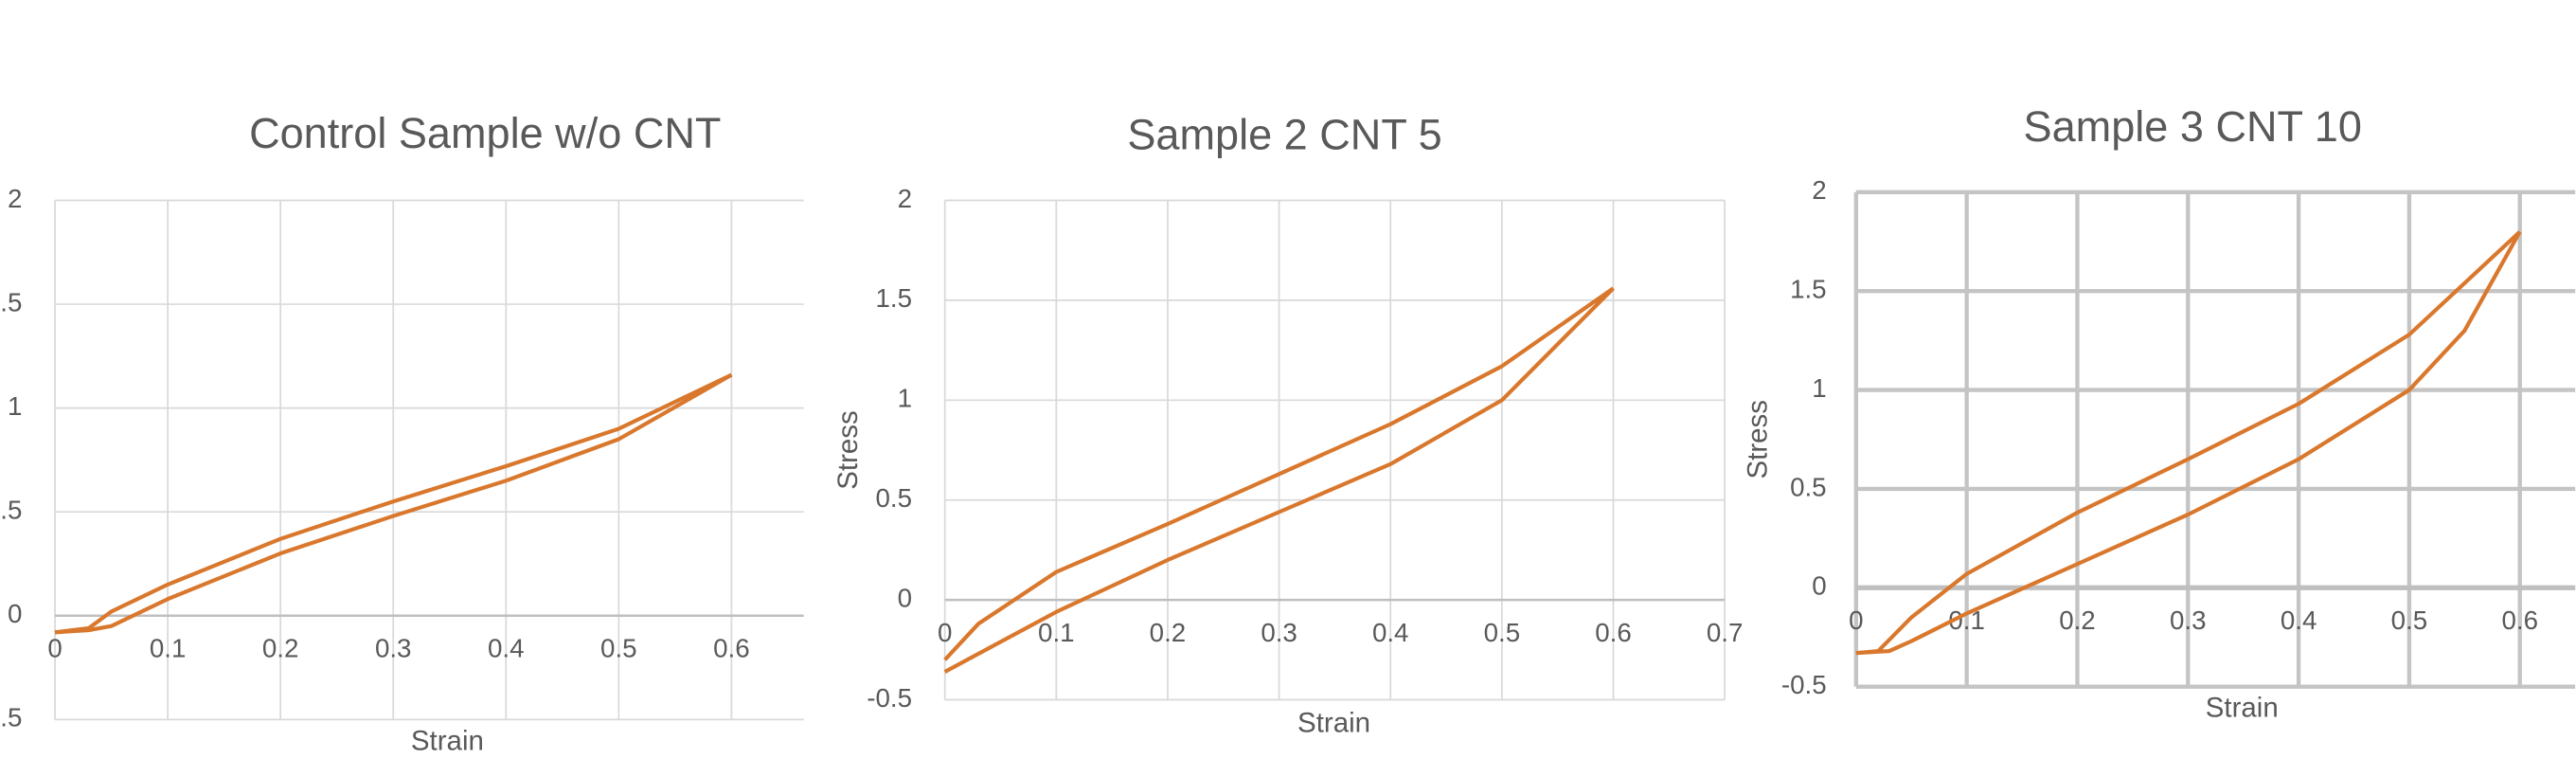  Describe the element at coordinates (485, 133) in the screenshot. I see `chart-title: Control Sample w/o CNT` at that location.